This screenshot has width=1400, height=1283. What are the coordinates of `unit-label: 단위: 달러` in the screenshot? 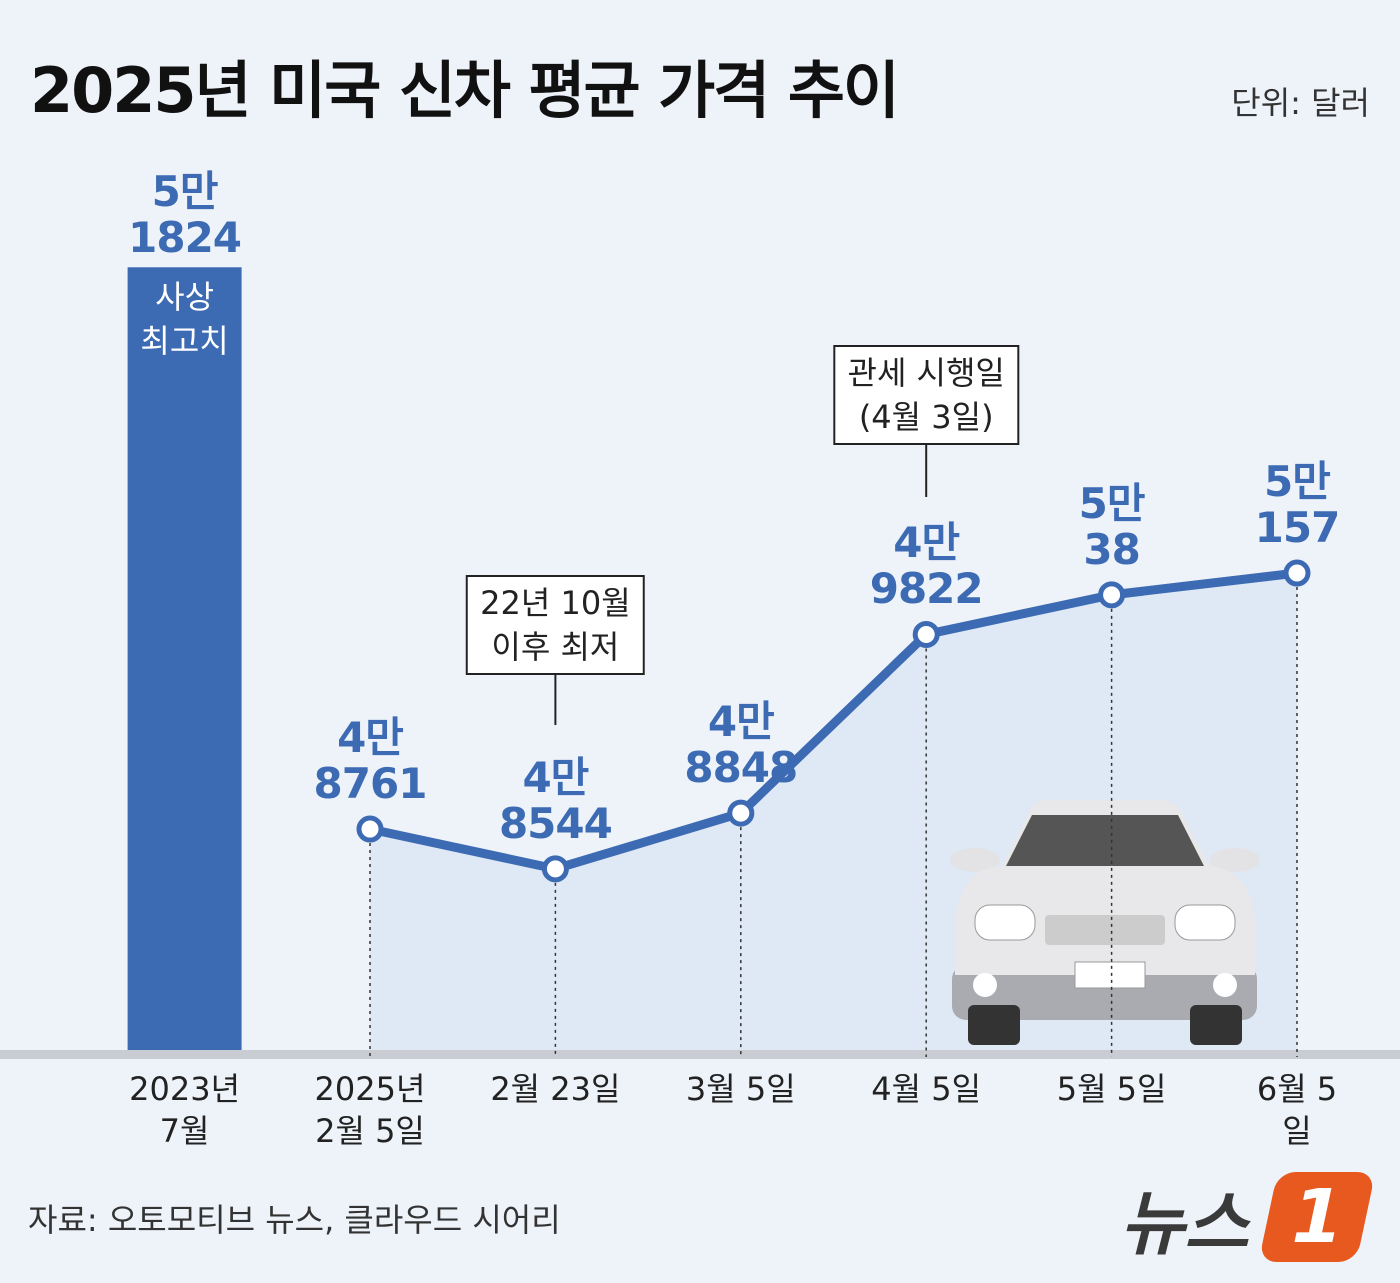 It's located at (1300, 103).